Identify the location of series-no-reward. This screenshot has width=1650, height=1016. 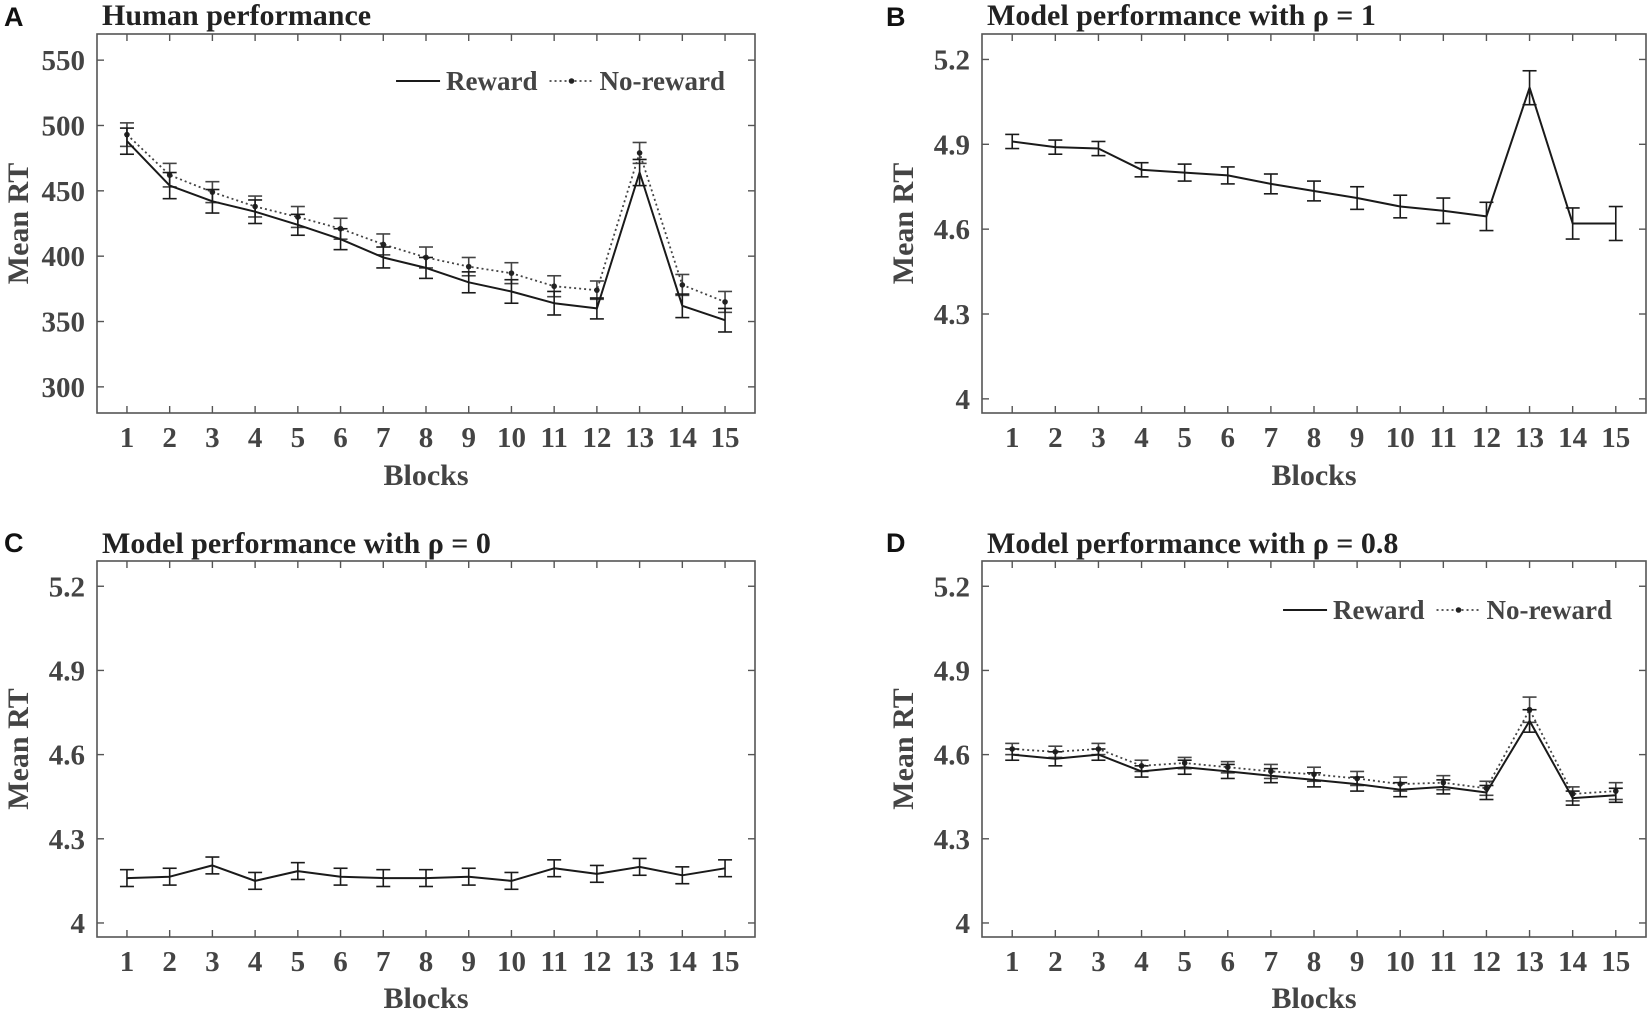
(426, 218).